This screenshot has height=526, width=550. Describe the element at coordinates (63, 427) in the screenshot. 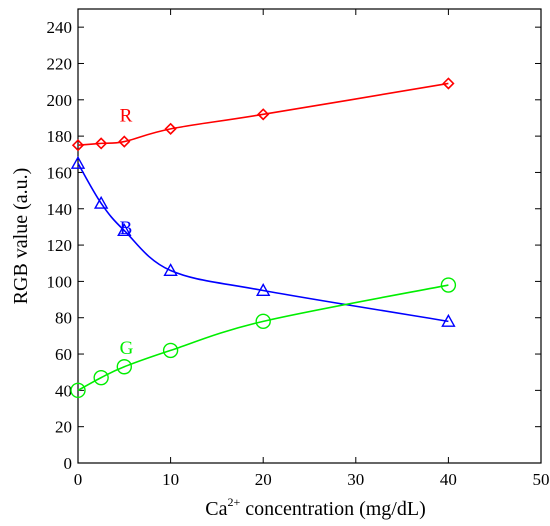

I see `y-tick-label: 20` at that location.